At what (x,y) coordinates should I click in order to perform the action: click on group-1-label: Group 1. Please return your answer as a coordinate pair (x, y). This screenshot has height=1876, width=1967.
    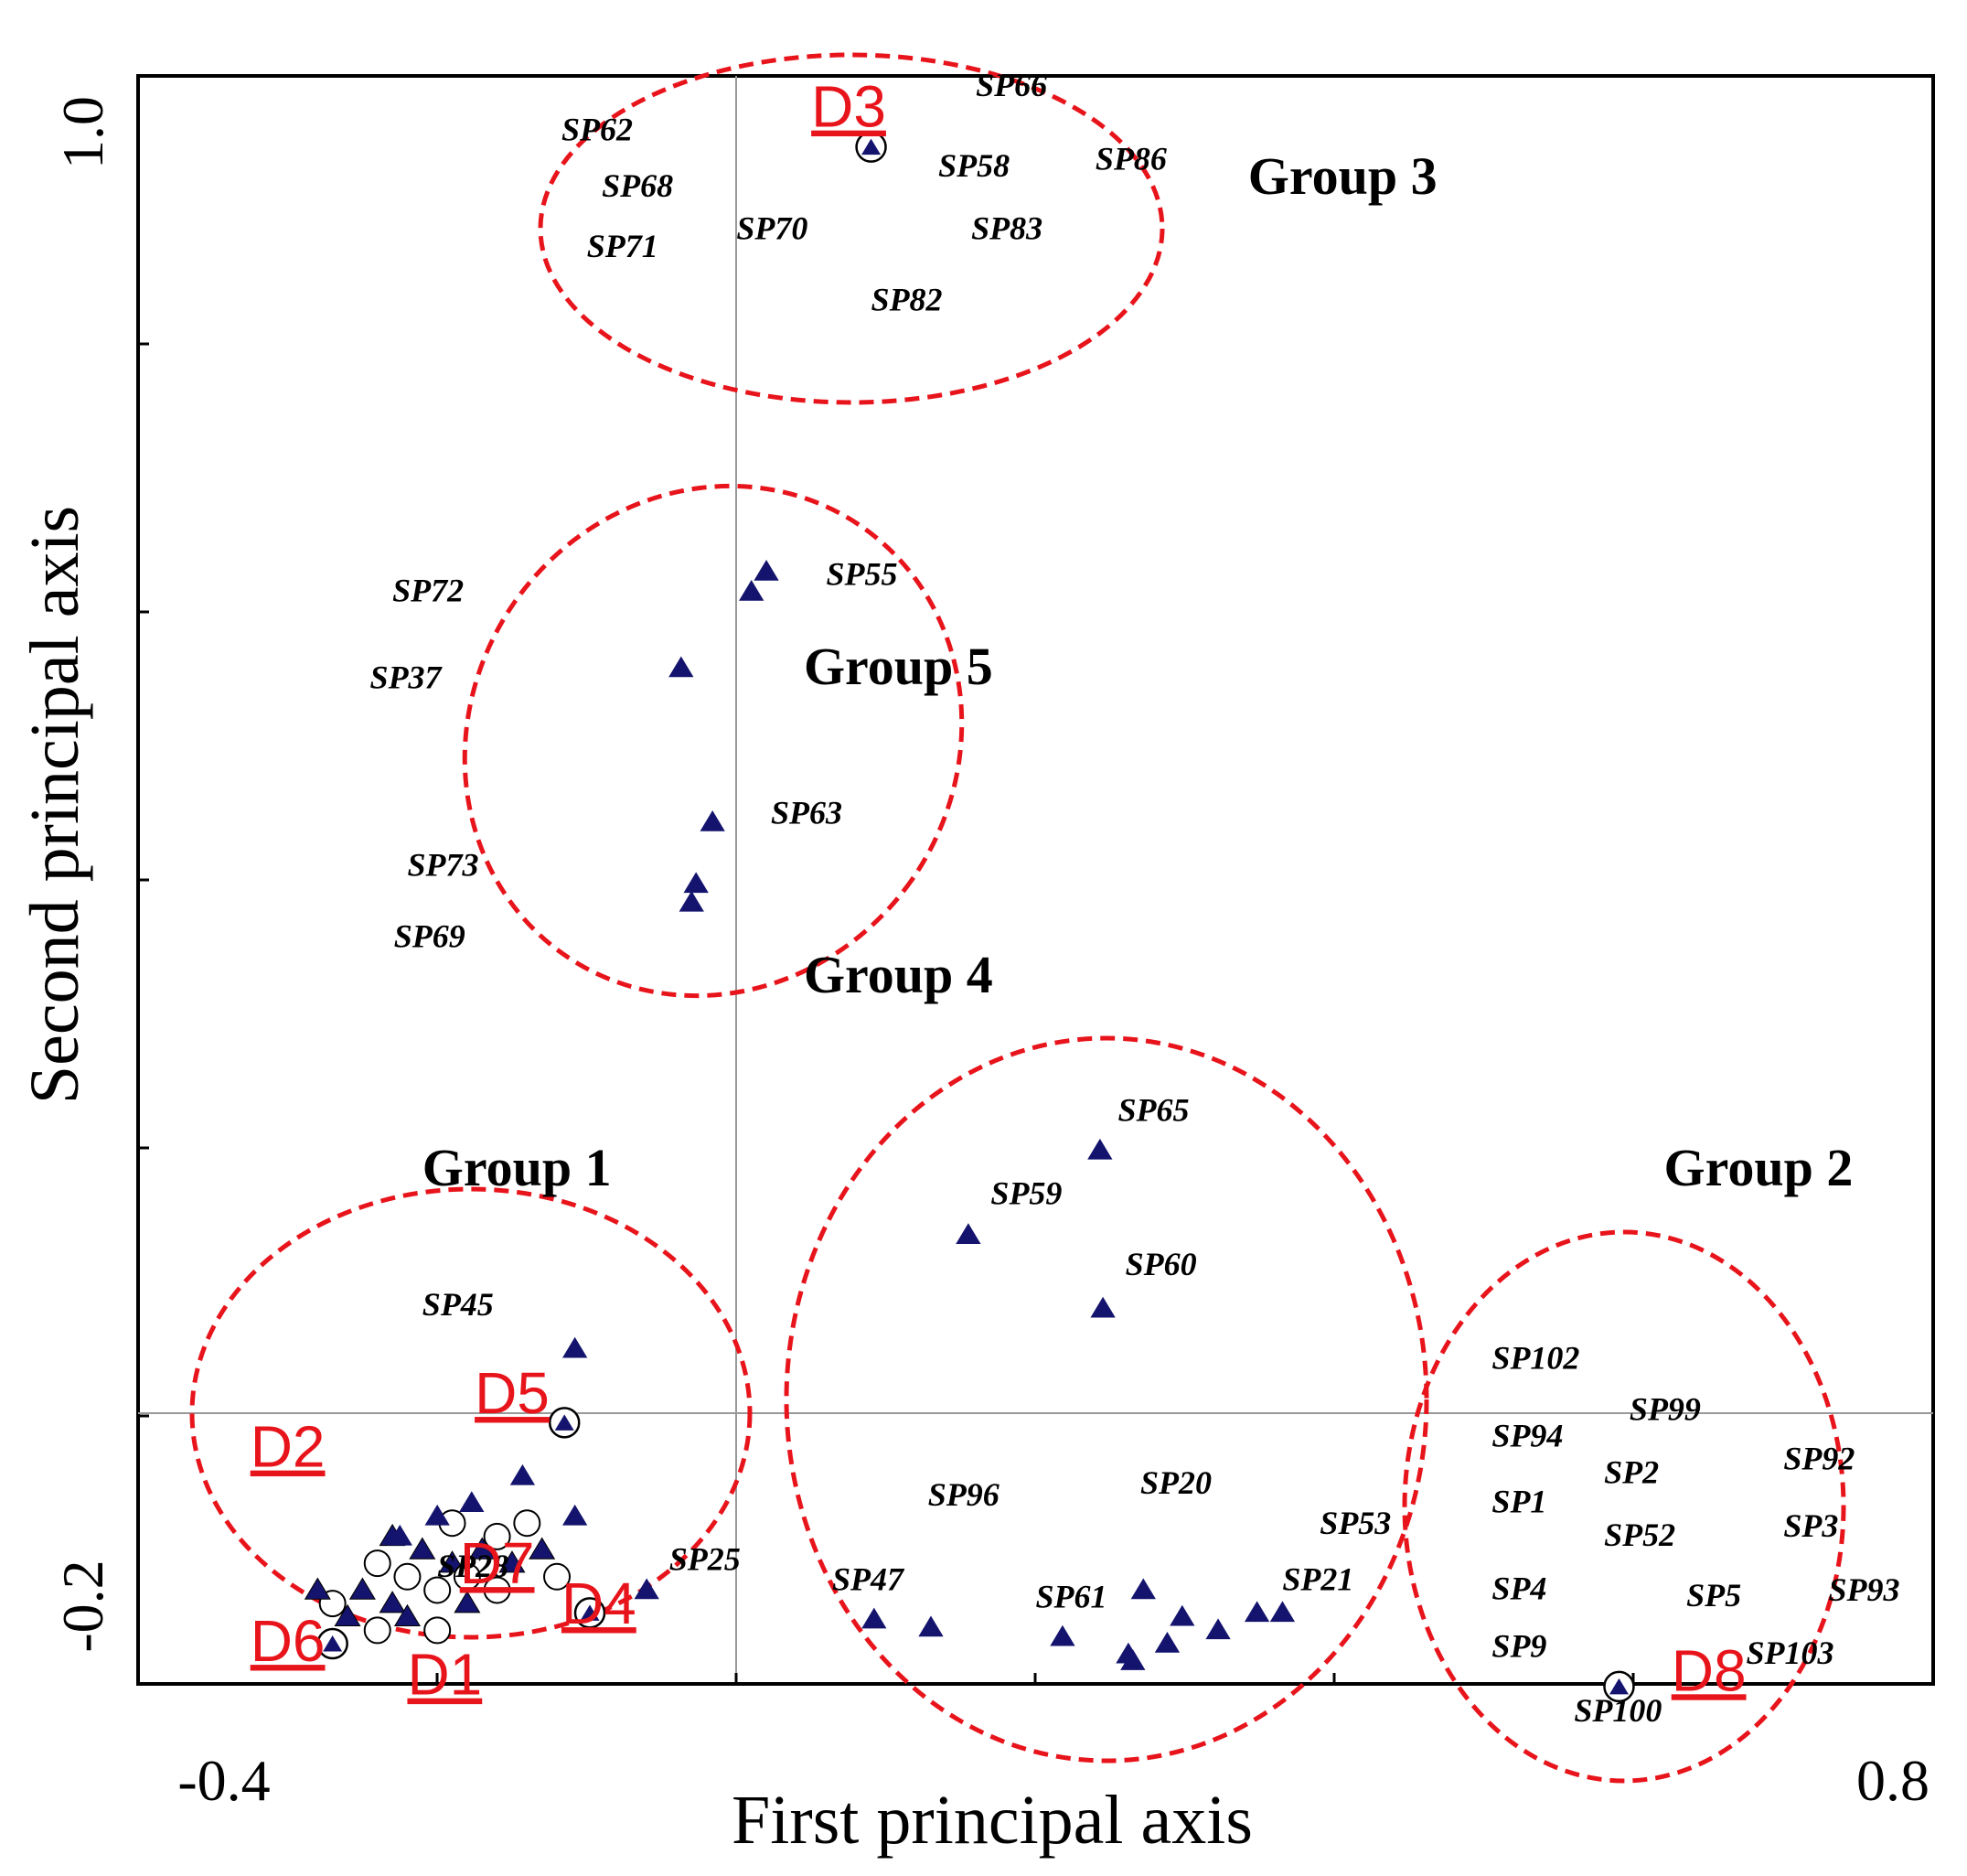
    Looking at the image, I should click on (517, 1167).